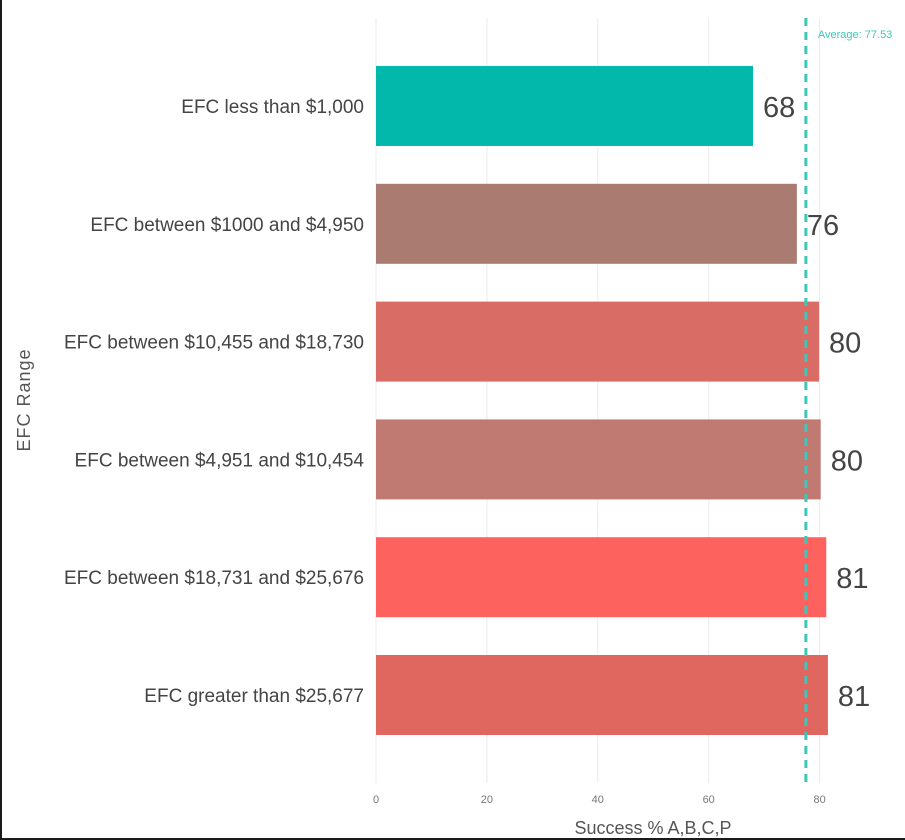 This screenshot has height=840, width=905. What do you see at coordinates (220, 460) in the screenshot?
I see `category-label: EFC between $4,951 and $10,454` at bounding box center [220, 460].